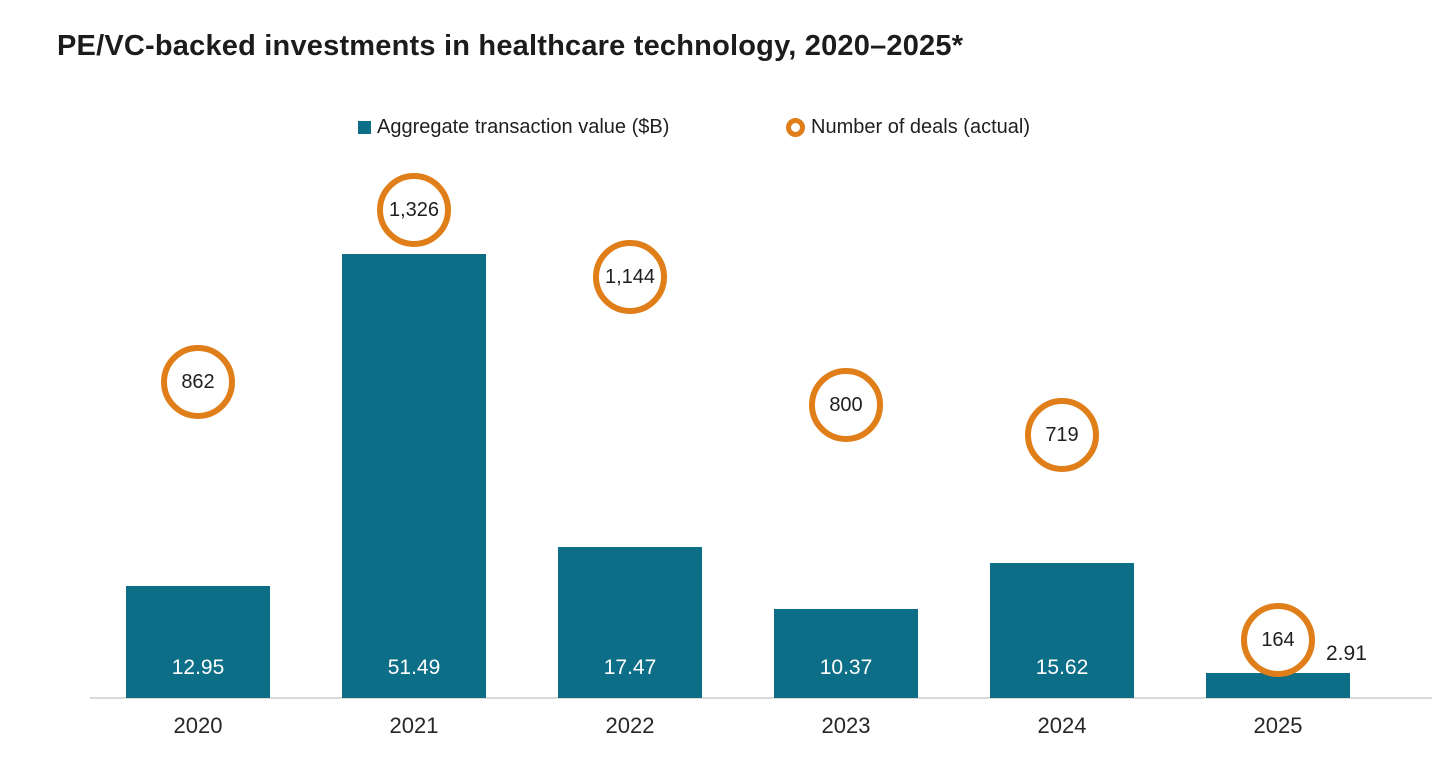 Image resolution: width=1440 pixels, height=762 pixels. Describe the element at coordinates (920, 127) in the screenshot. I see `legend-label-number-of-deals: Number of deals (actual)` at that location.